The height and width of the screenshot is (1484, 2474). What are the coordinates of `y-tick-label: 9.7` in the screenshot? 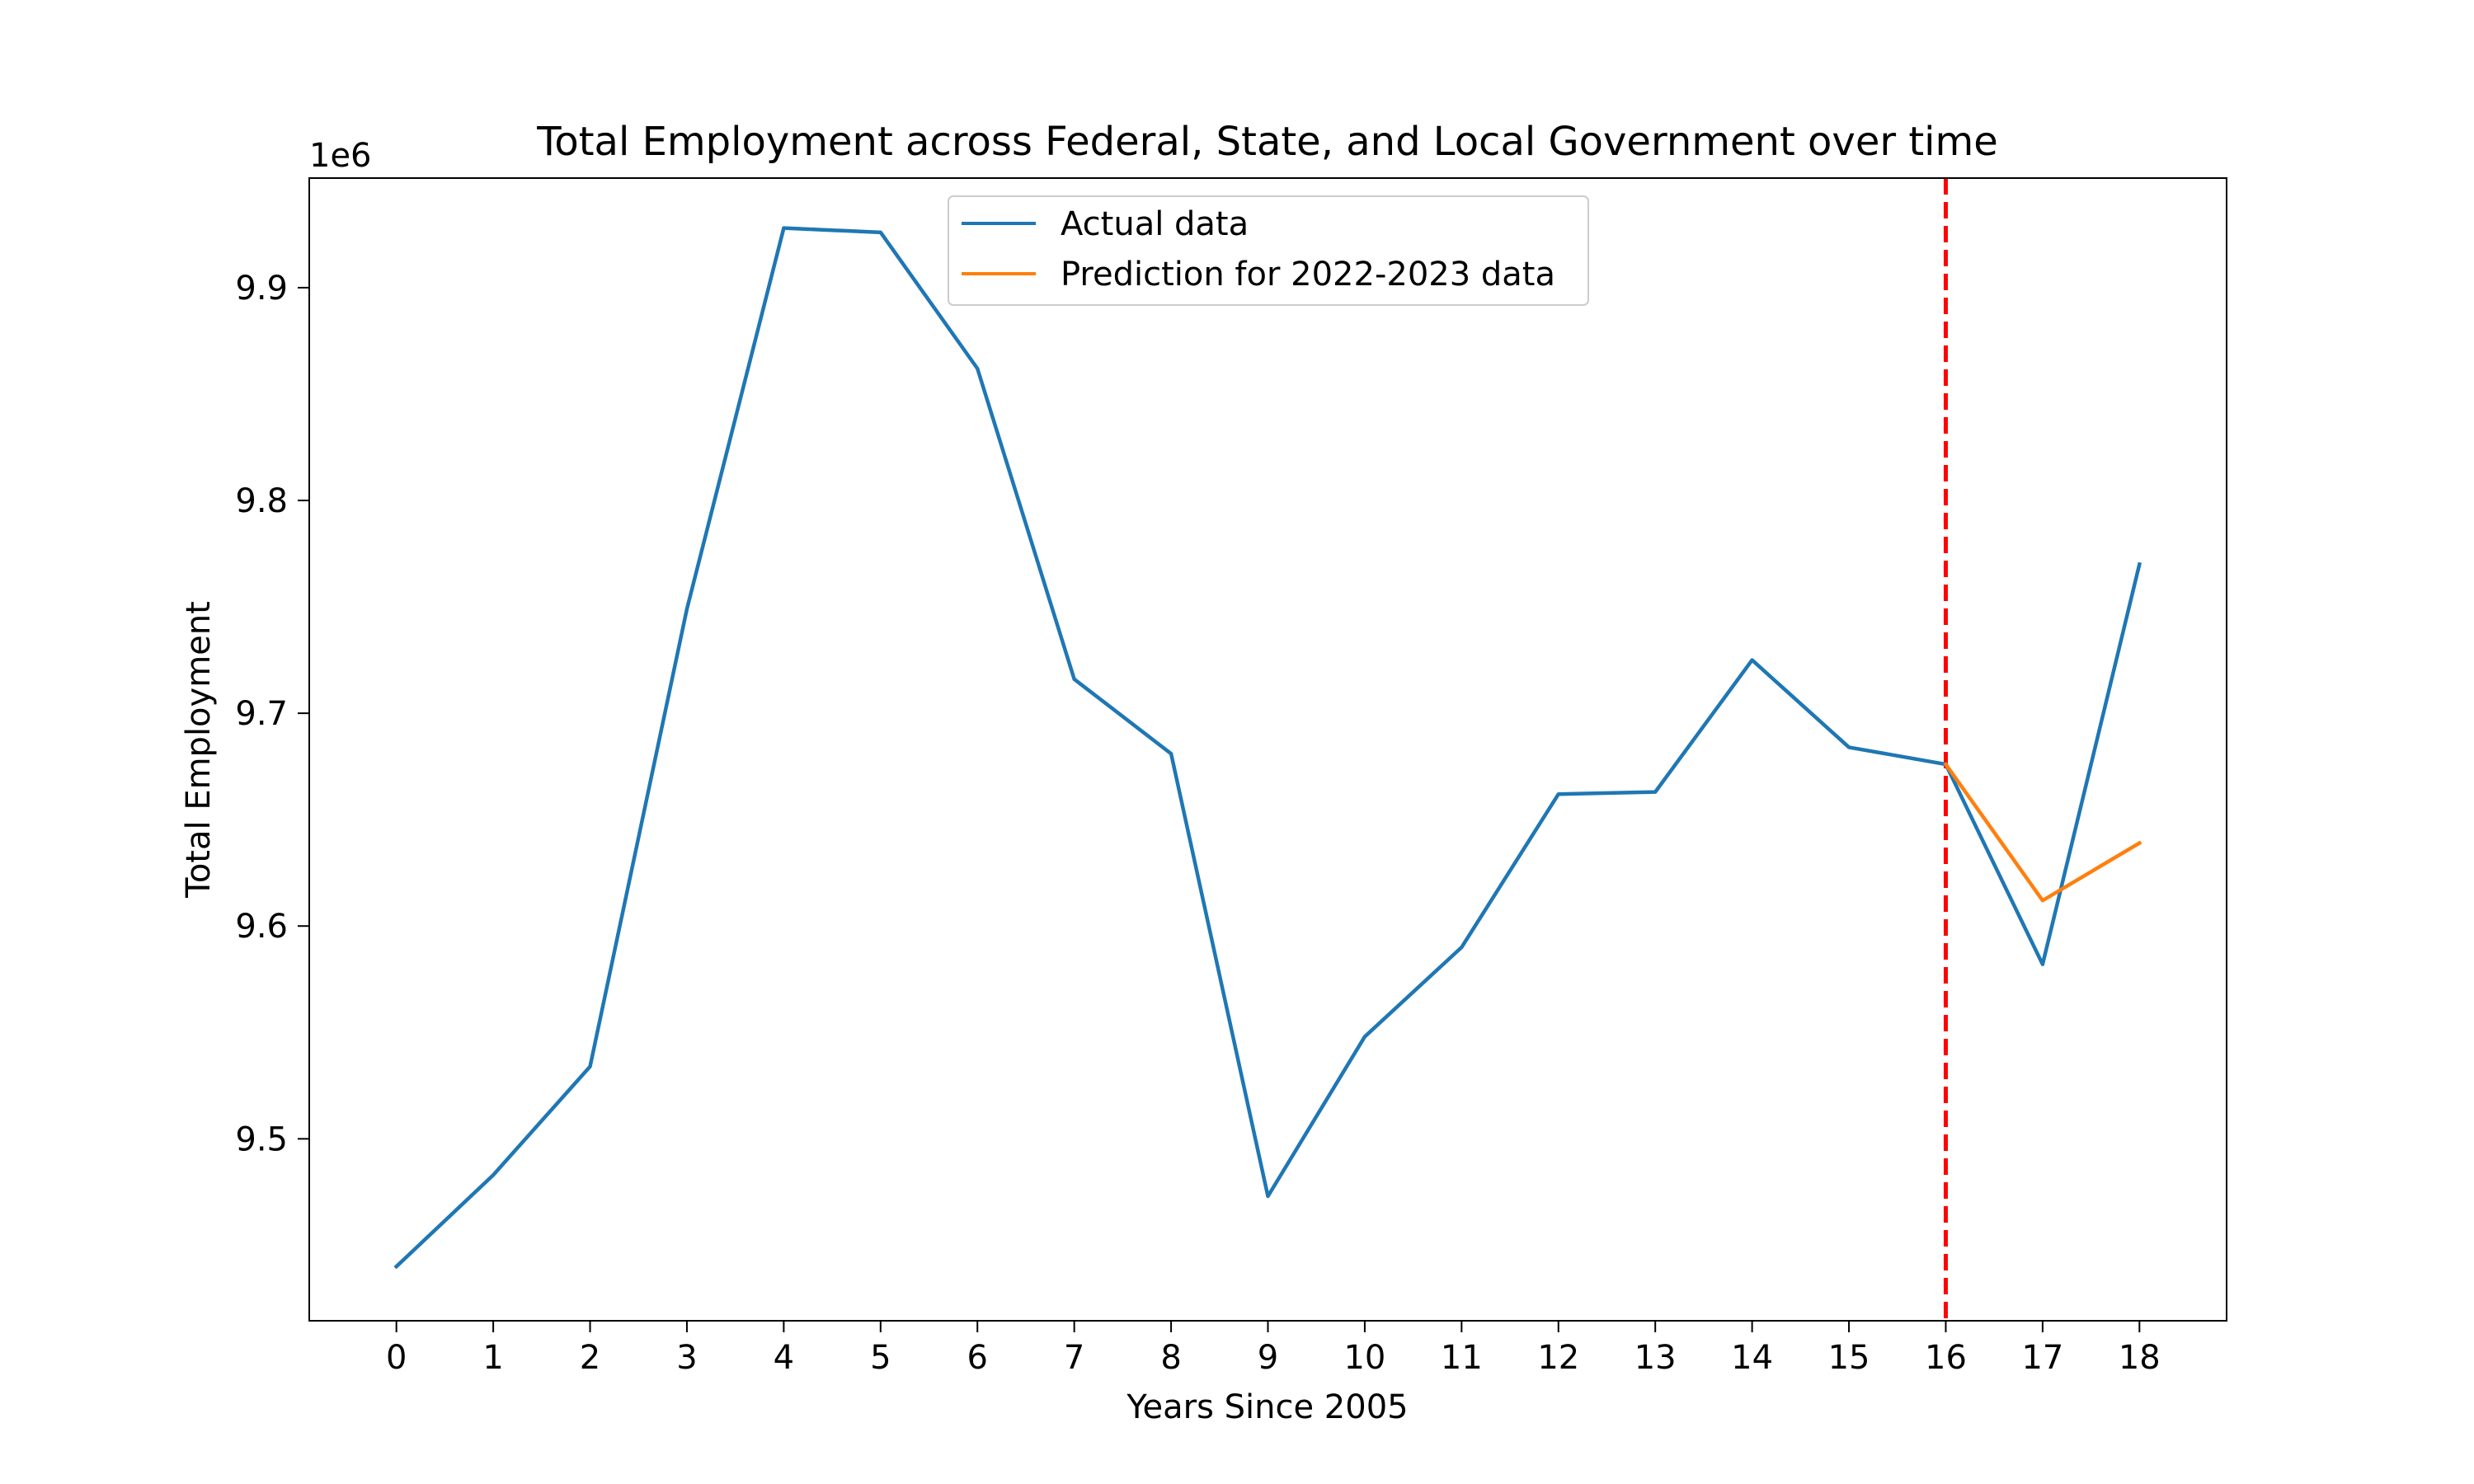 It's located at (261, 714).